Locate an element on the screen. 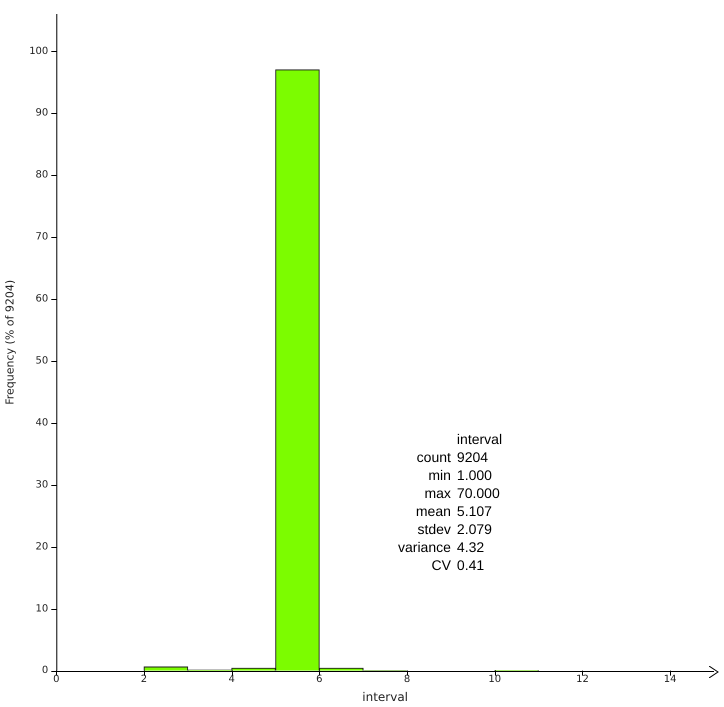 This screenshot has height=707, width=724. x-axis-title: interval is located at coordinates (385, 697).